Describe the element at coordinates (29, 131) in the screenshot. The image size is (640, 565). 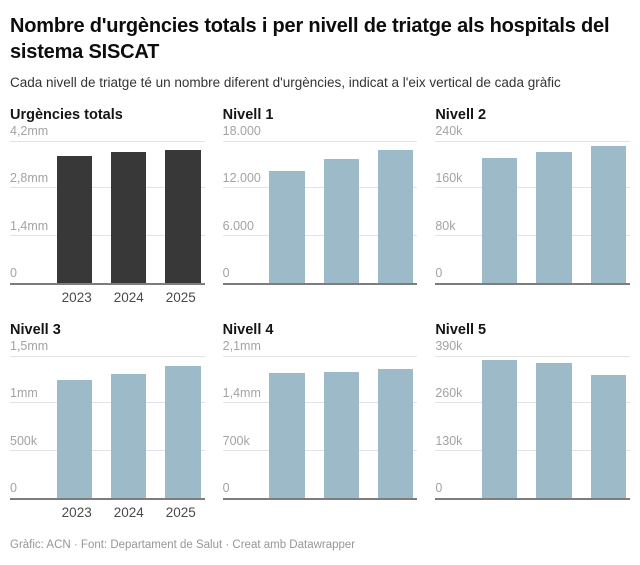
I see `y-tick-label: 4,2mm` at that location.